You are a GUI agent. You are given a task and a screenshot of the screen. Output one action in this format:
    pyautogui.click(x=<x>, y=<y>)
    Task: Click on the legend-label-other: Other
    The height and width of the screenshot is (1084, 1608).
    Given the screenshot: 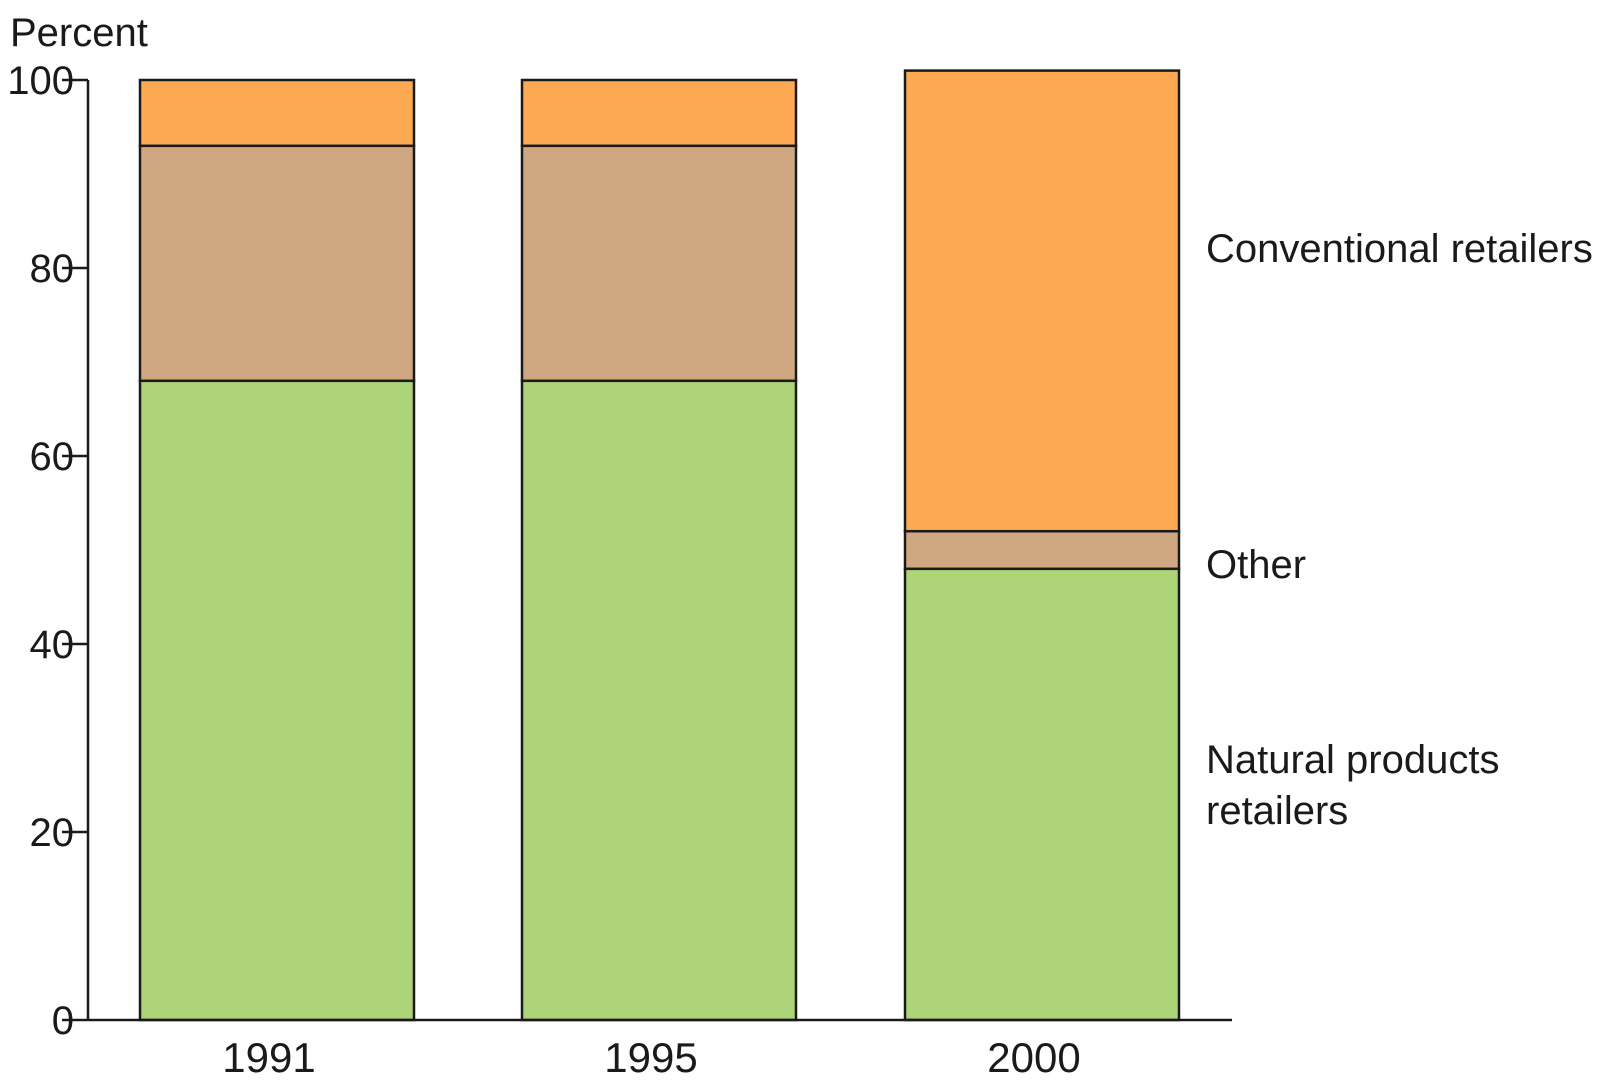 What is the action you would take?
    pyautogui.click(x=1256, y=565)
    